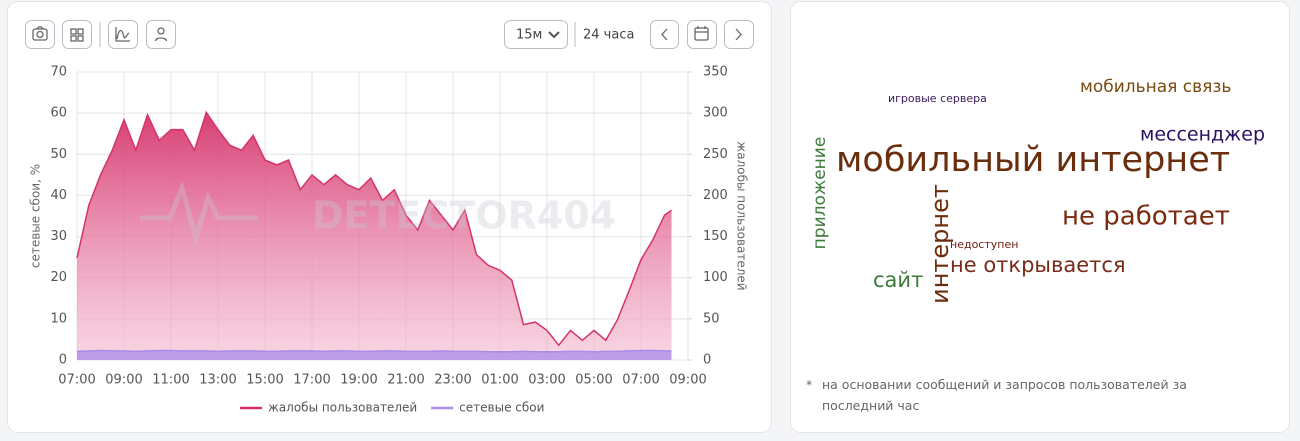 The image size is (1300, 441). Describe the element at coordinates (217, 380) in the screenshot. I see `x-tick-label: 13:00` at that location.